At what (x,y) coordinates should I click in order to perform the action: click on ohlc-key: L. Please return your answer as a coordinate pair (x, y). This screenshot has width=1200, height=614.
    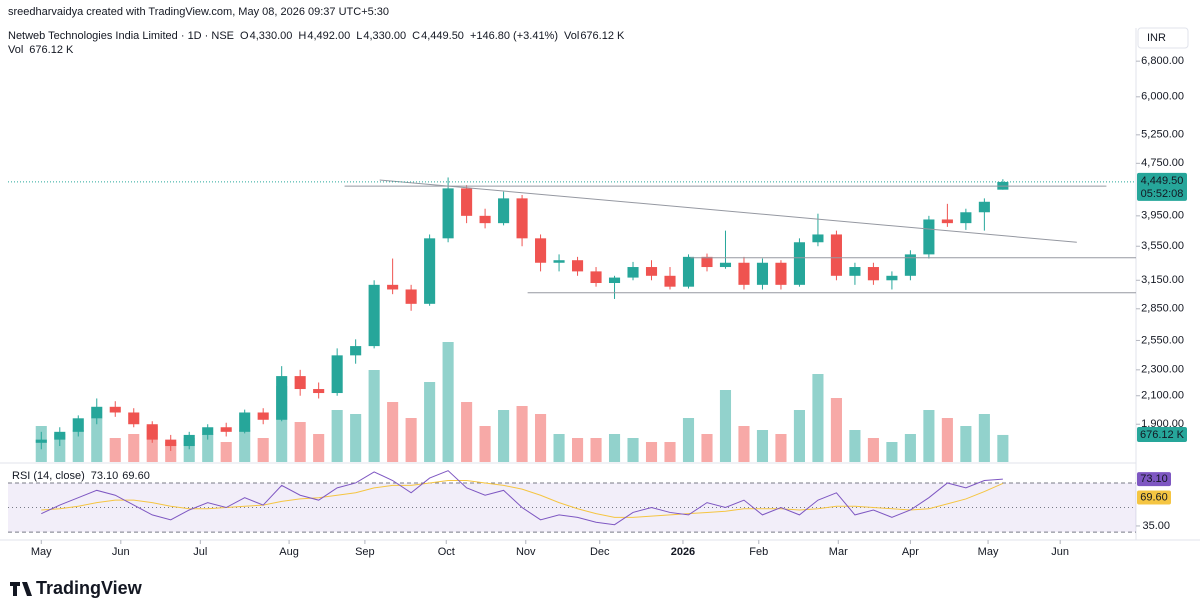
    Looking at the image, I should click on (359, 36).